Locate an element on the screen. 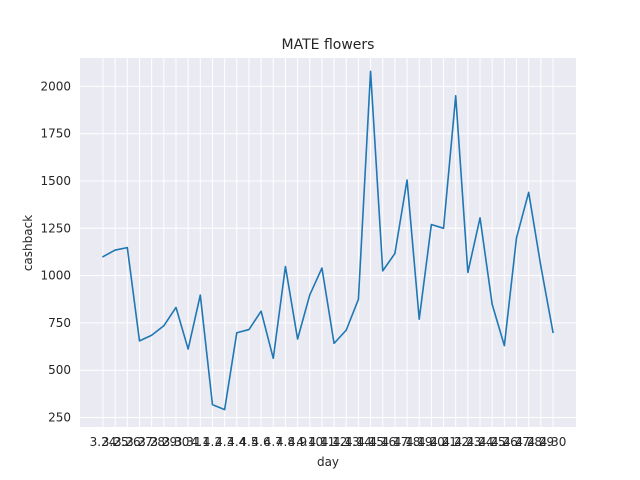 The height and width of the screenshot is (480, 640). x-tick-label: 4.10 is located at coordinates (309, 442).